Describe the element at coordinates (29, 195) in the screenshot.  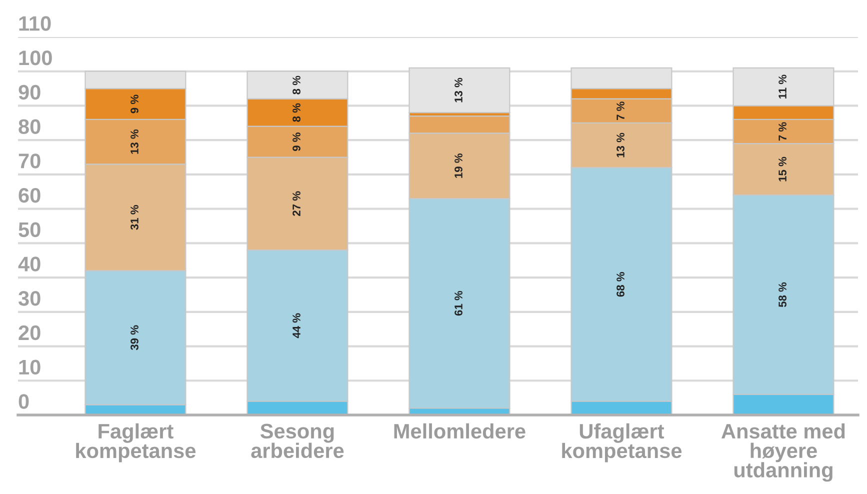
I see `y-tick-label: 60` at that location.